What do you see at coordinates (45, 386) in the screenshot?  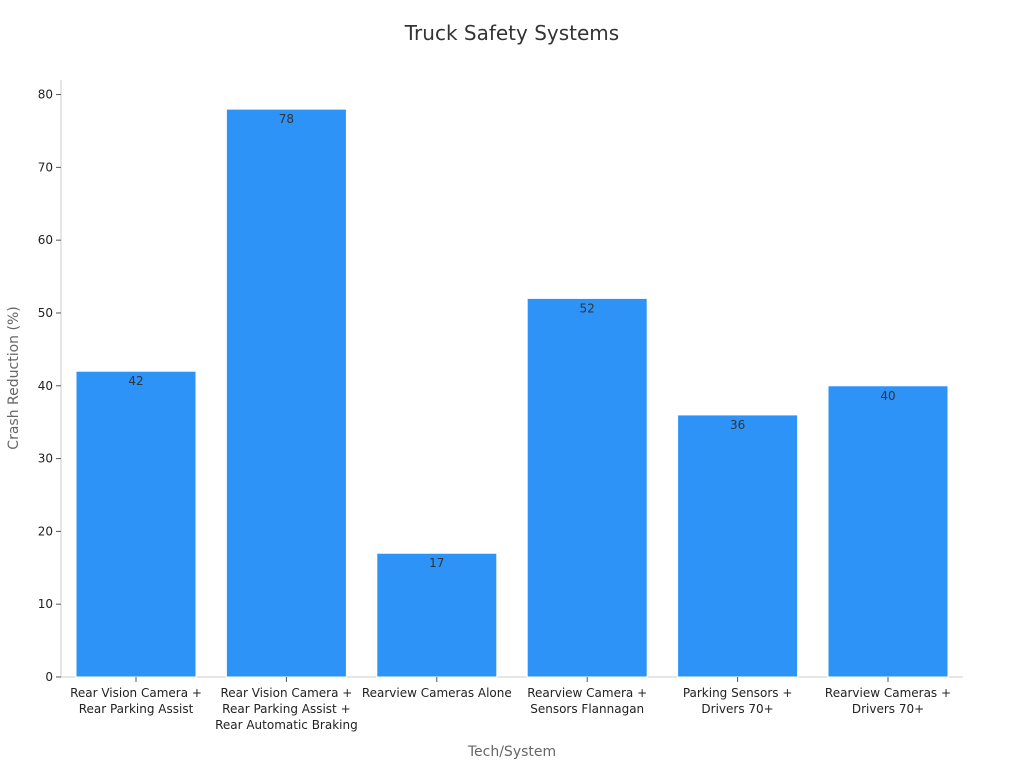 I see `y-tick-label: 40` at bounding box center [45, 386].